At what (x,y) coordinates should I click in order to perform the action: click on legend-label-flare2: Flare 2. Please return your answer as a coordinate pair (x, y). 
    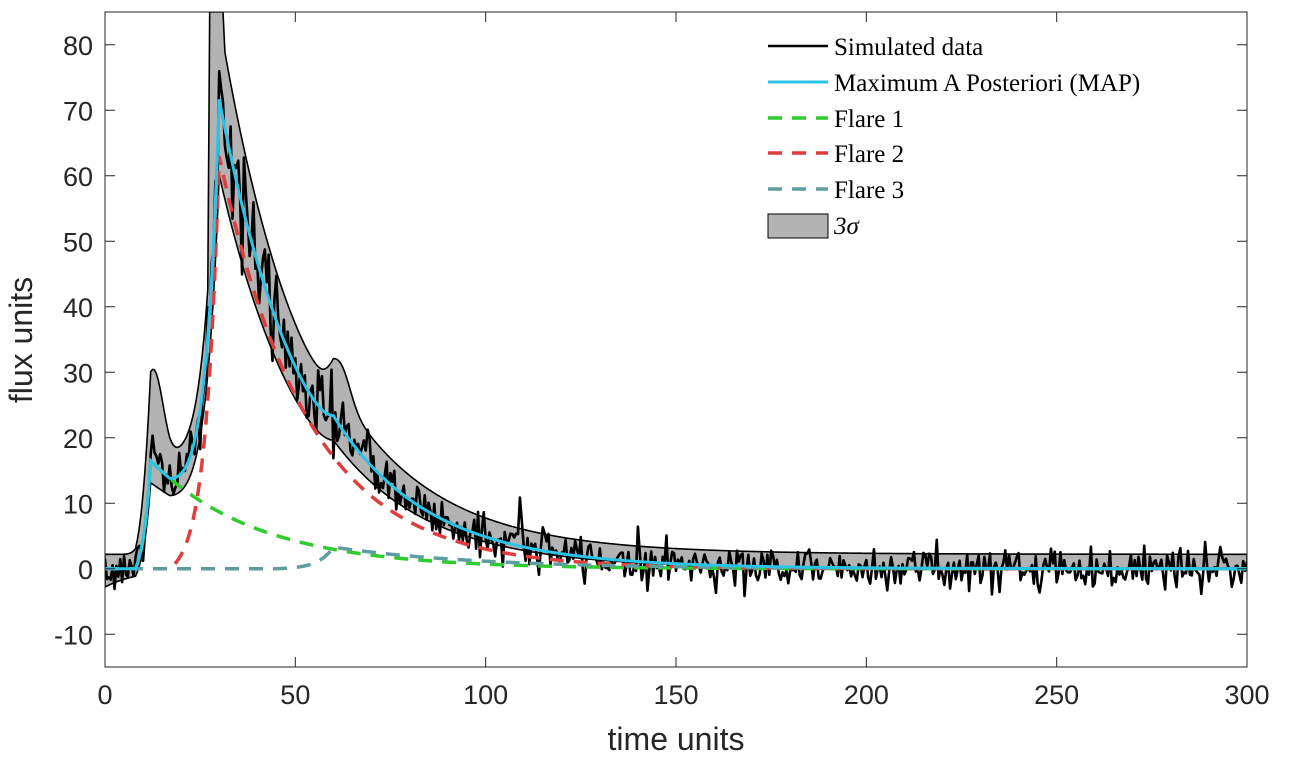
    Looking at the image, I should click on (869, 154).